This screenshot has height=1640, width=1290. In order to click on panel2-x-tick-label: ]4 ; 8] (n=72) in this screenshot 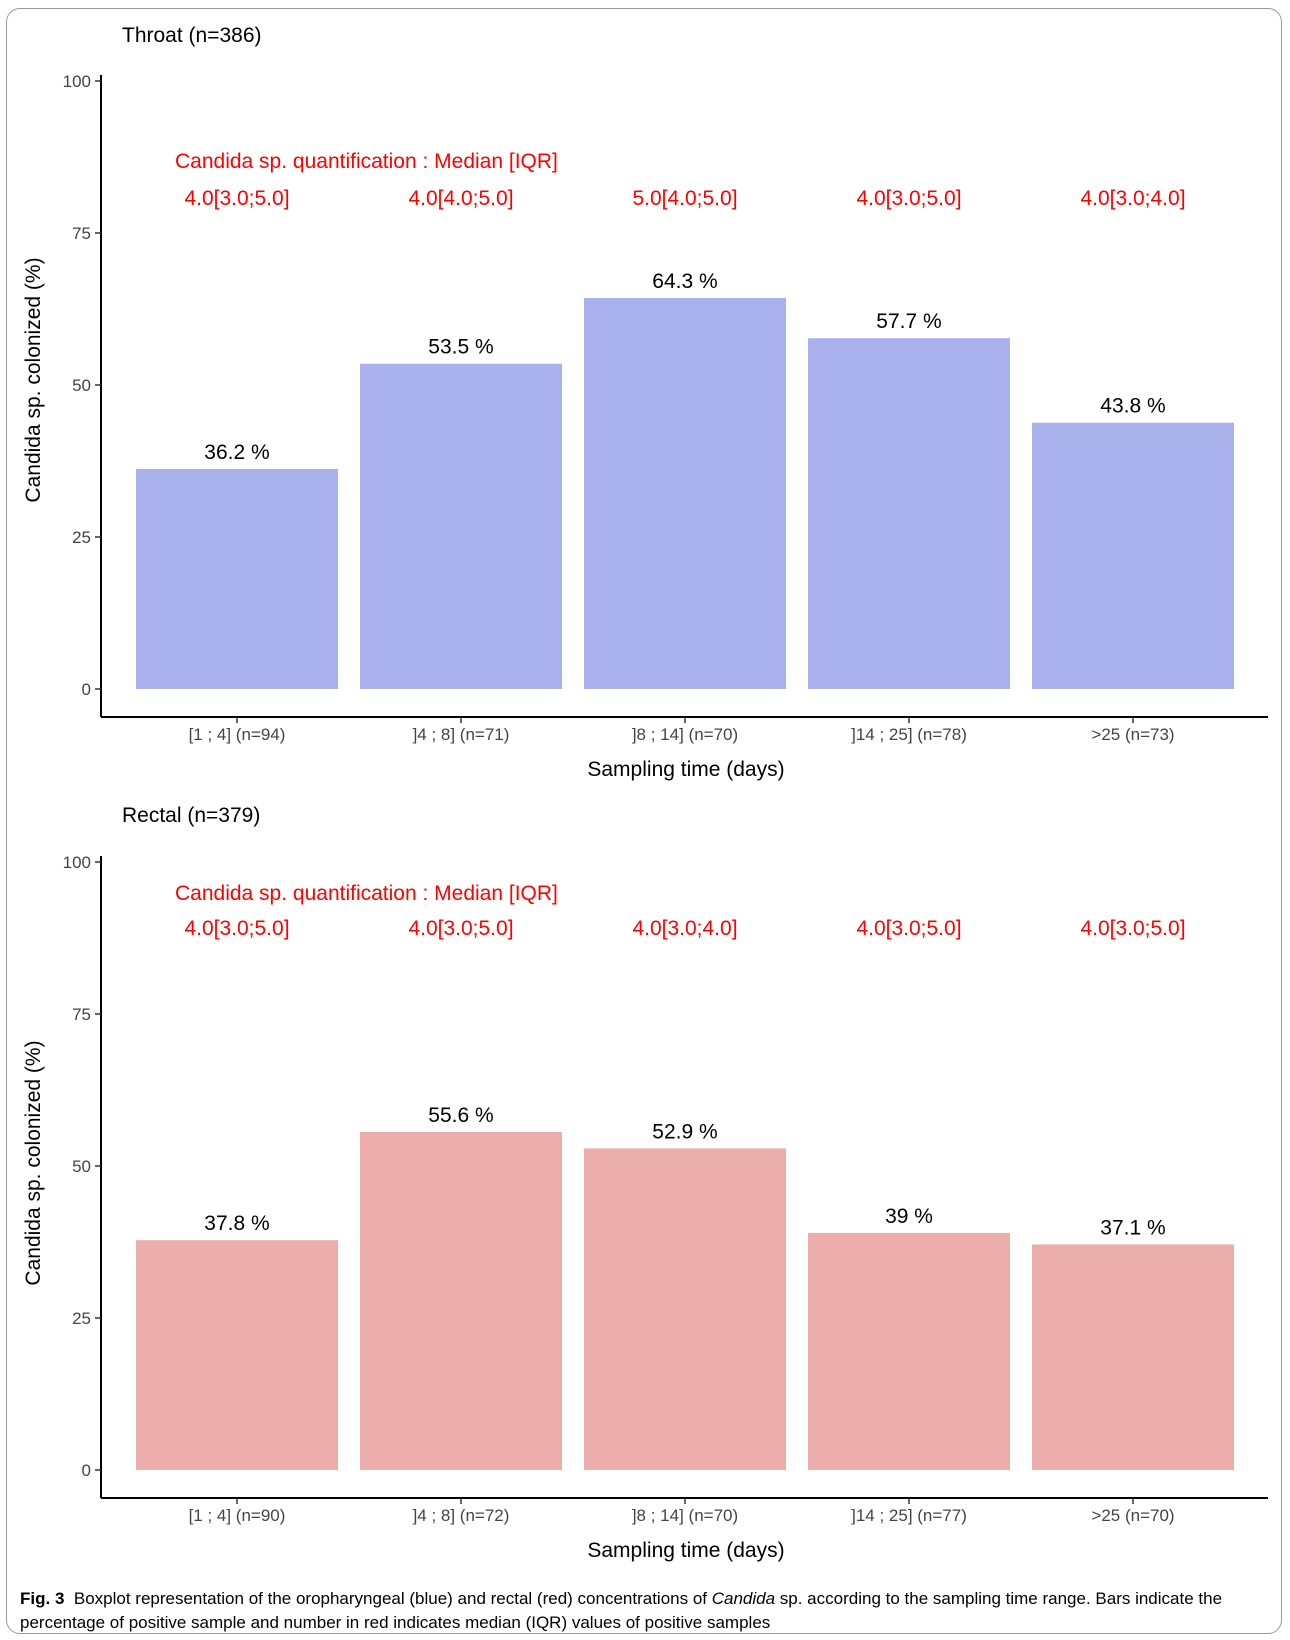, I will do `click(461, 1515)`.